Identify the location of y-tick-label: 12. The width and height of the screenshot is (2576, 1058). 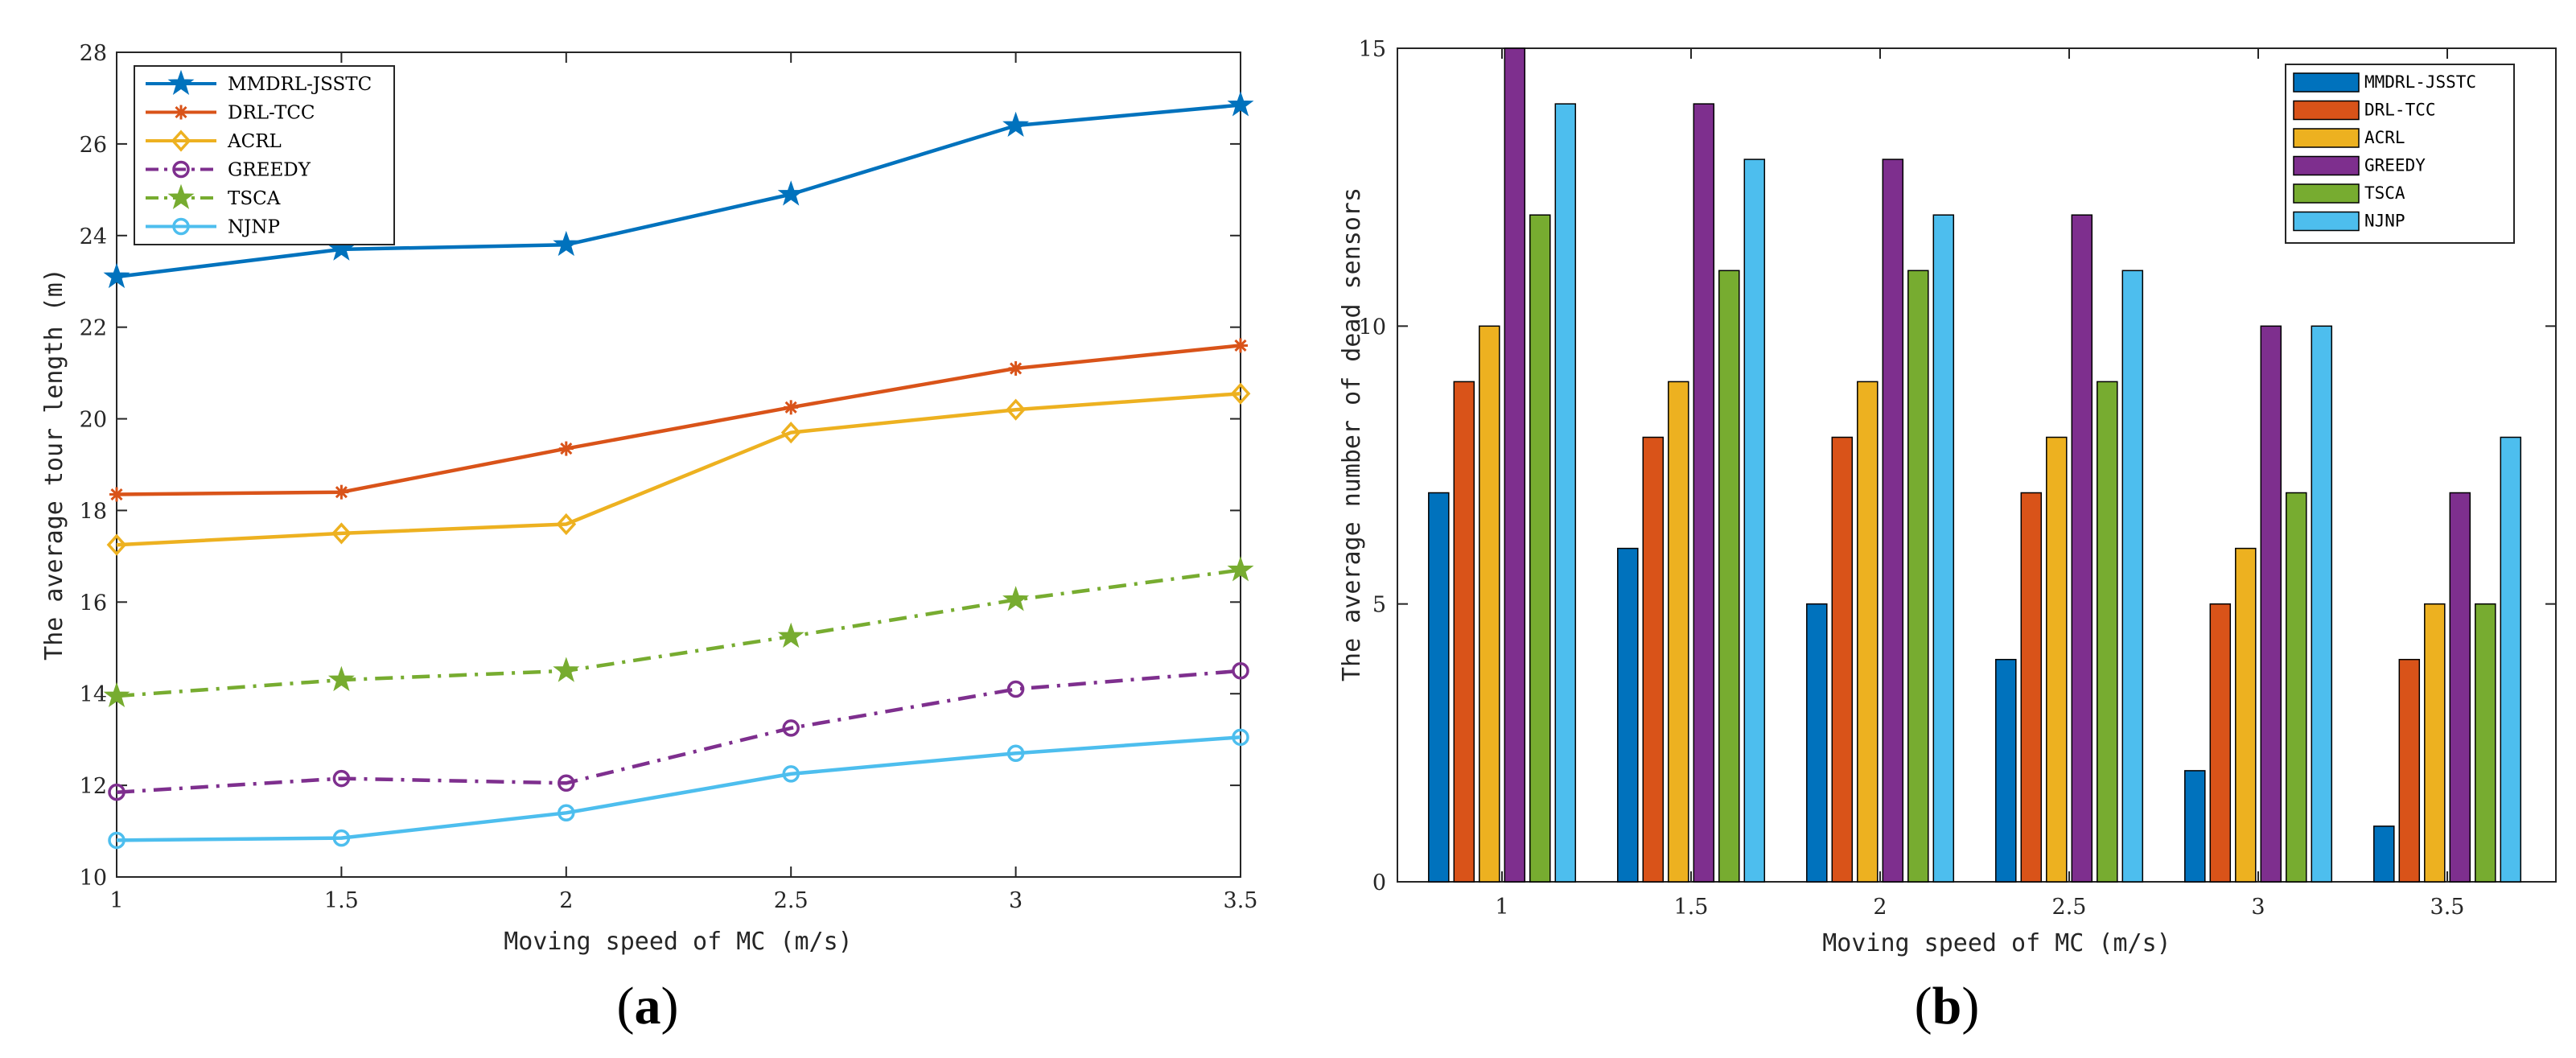
(93, 786).